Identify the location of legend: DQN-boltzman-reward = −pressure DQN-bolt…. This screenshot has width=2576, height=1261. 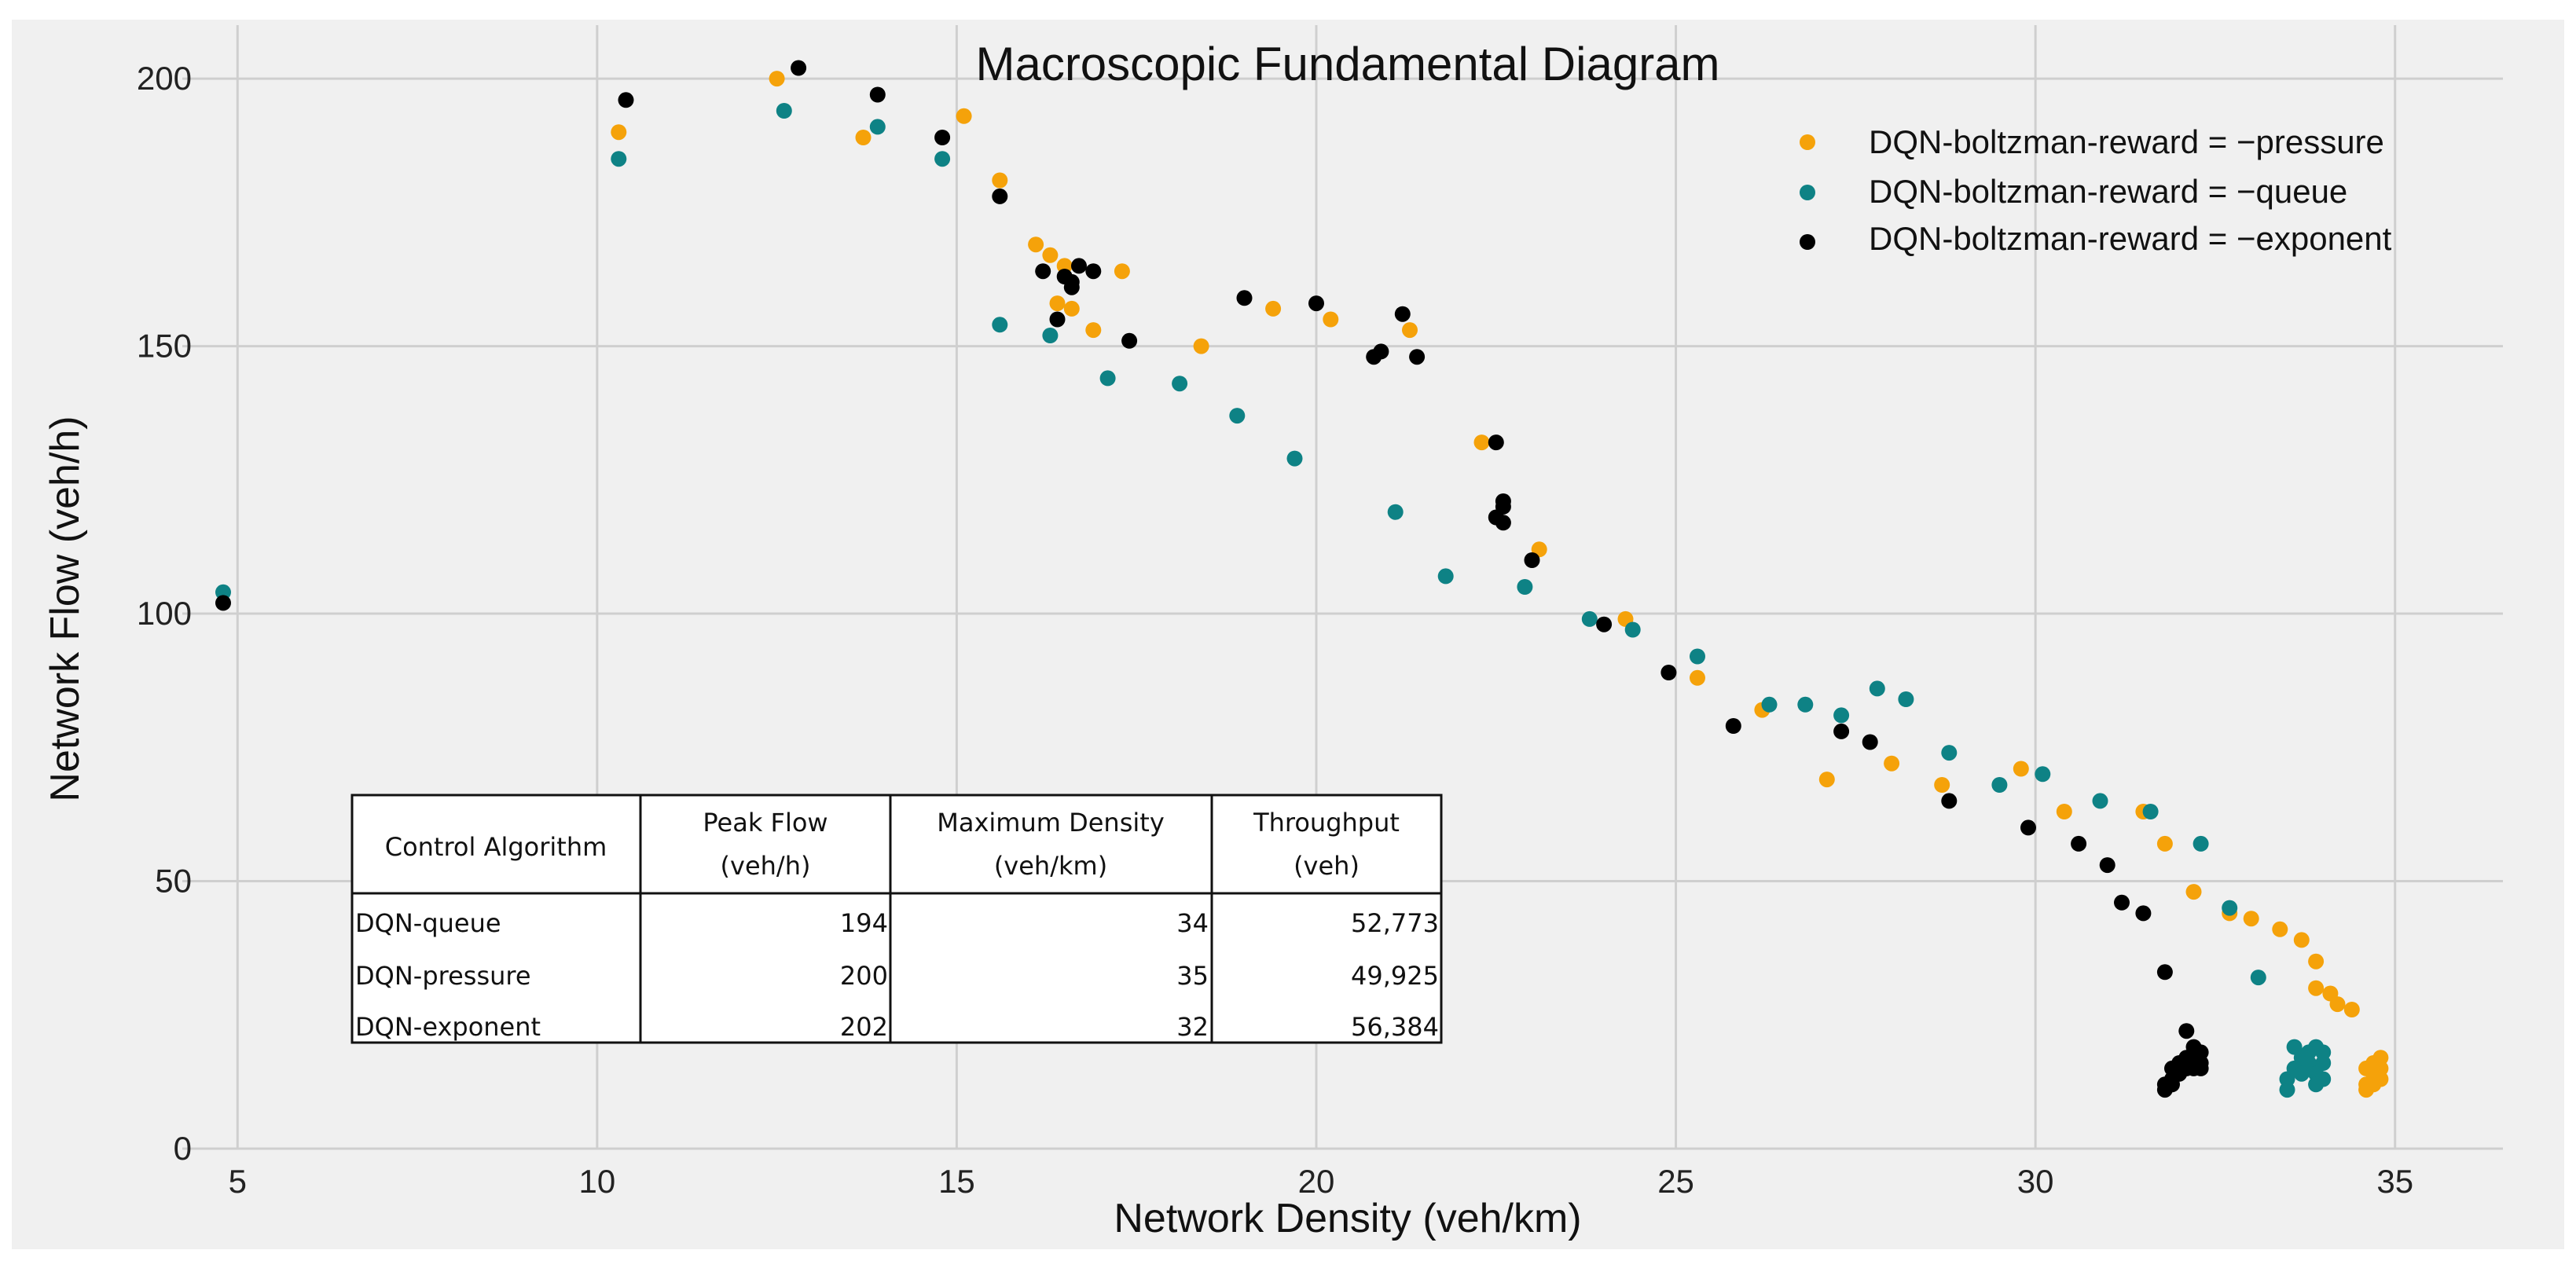
(2096, 190).